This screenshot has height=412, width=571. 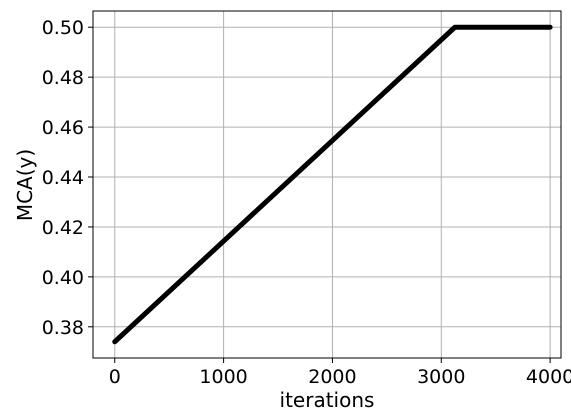 I want to click on x-tick-label: 0, so click(x=115, y=377).